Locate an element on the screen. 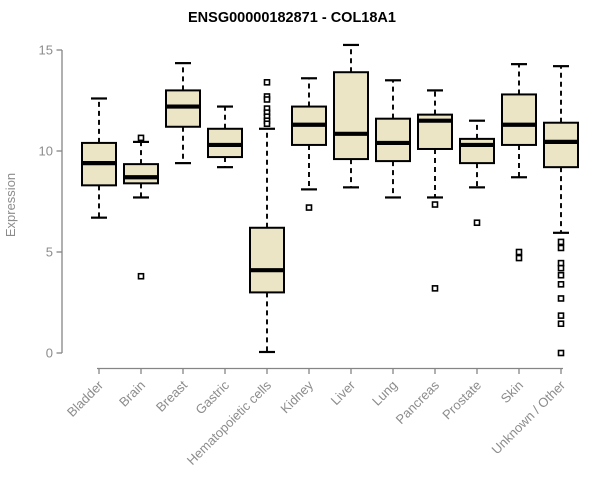  x-label-breast: Breast is located at coordinates (171, 395).